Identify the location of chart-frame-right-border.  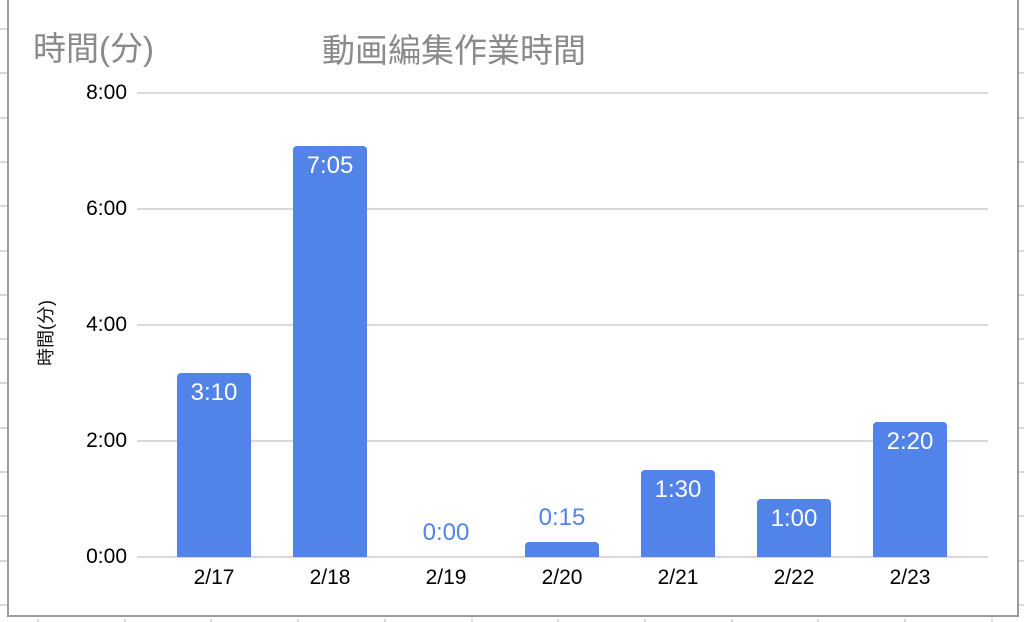
(1018, 308).